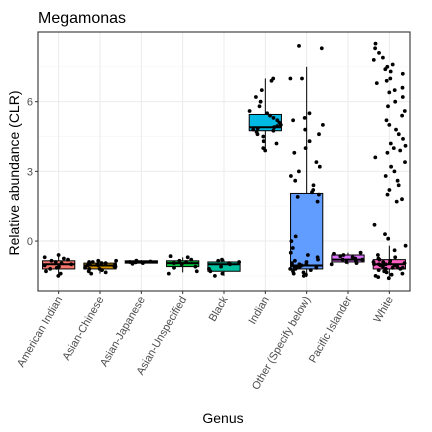 Image resolution: width=432 pixels, height=432 pixels. Describe the element at coordinates (32, 172) in the screenshot. I see `y-axis: 0 3 6` at that location.